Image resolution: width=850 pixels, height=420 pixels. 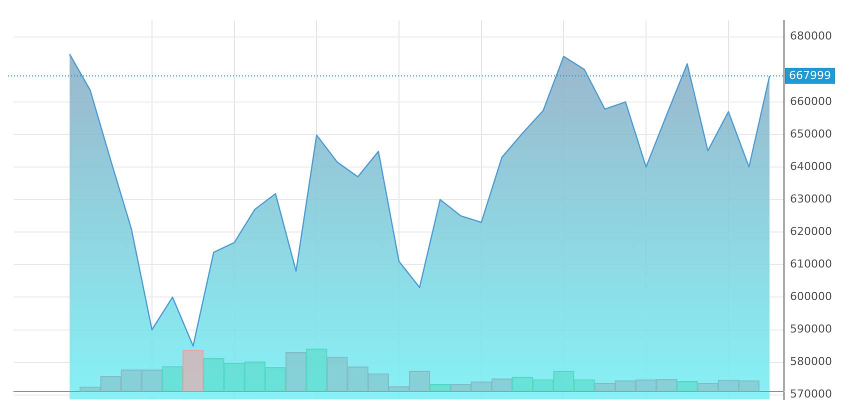 I want to click on y-tick-label: 680000, so click(x=811, y=36).